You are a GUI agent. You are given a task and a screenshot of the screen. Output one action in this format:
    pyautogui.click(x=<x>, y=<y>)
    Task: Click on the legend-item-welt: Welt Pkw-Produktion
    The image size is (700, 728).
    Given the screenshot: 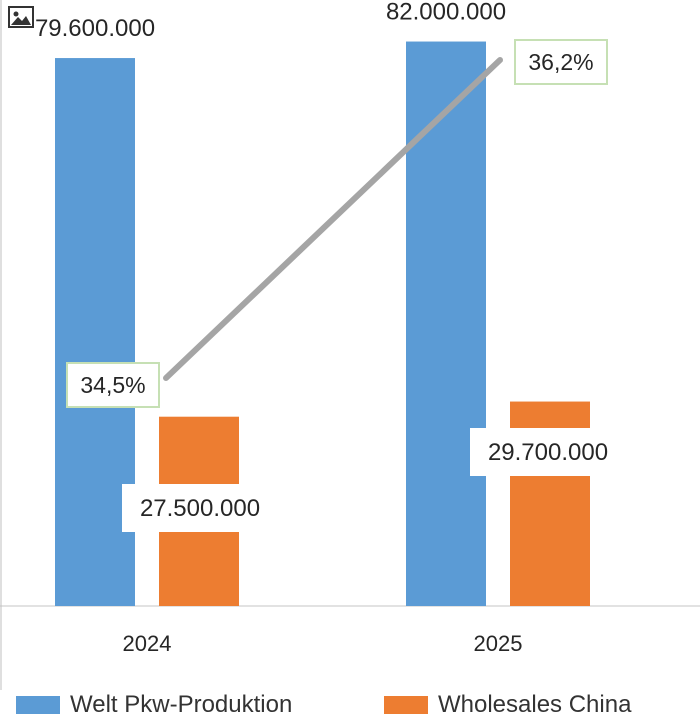 What is the action you would take?
    pyautogui.click(x=154, y=705)
    